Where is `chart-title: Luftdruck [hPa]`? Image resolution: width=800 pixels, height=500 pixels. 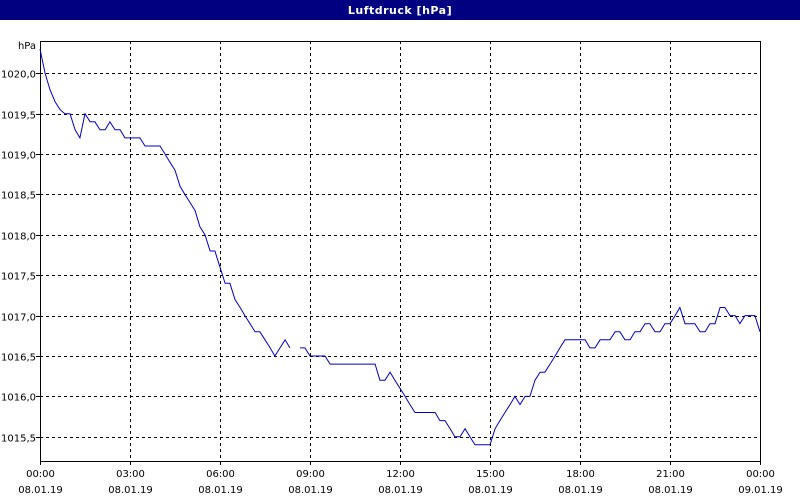
chart-title: Luftdruck [hPa] is located at coordinates (400, 10).